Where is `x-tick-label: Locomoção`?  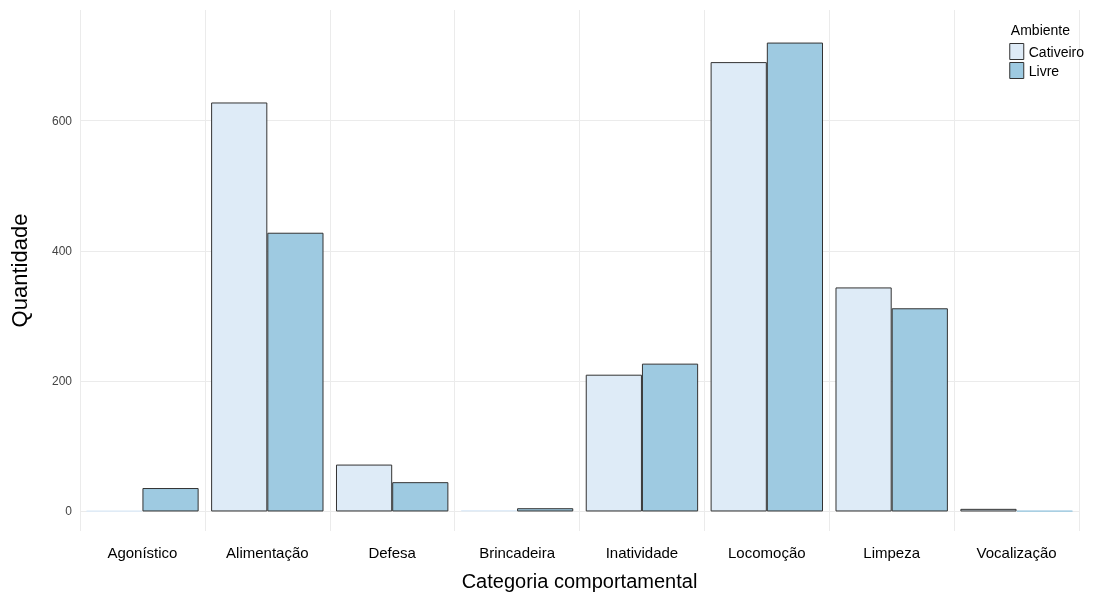 x-tick-label: Locomoção is located at coordinates (767, 552).